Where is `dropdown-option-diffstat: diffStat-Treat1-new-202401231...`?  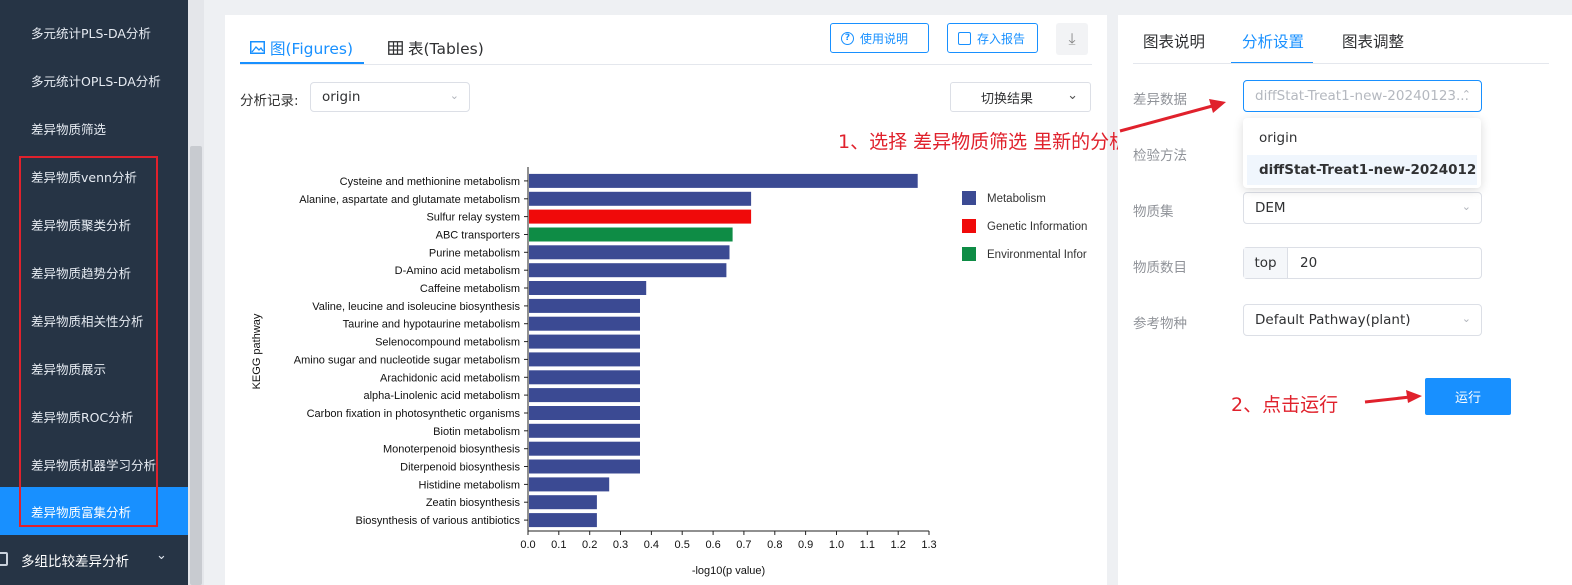
dropdown-option-diffstat: diffStat-Treat1-new-202401231... is located at coordinates (1362, 170).